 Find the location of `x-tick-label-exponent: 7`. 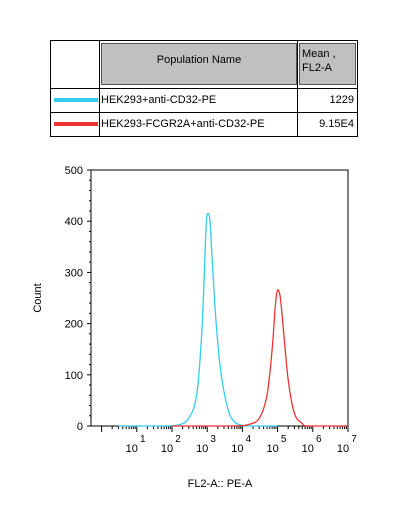

x-tick-label-exponent: 7 is located at coordinates (354, 439).